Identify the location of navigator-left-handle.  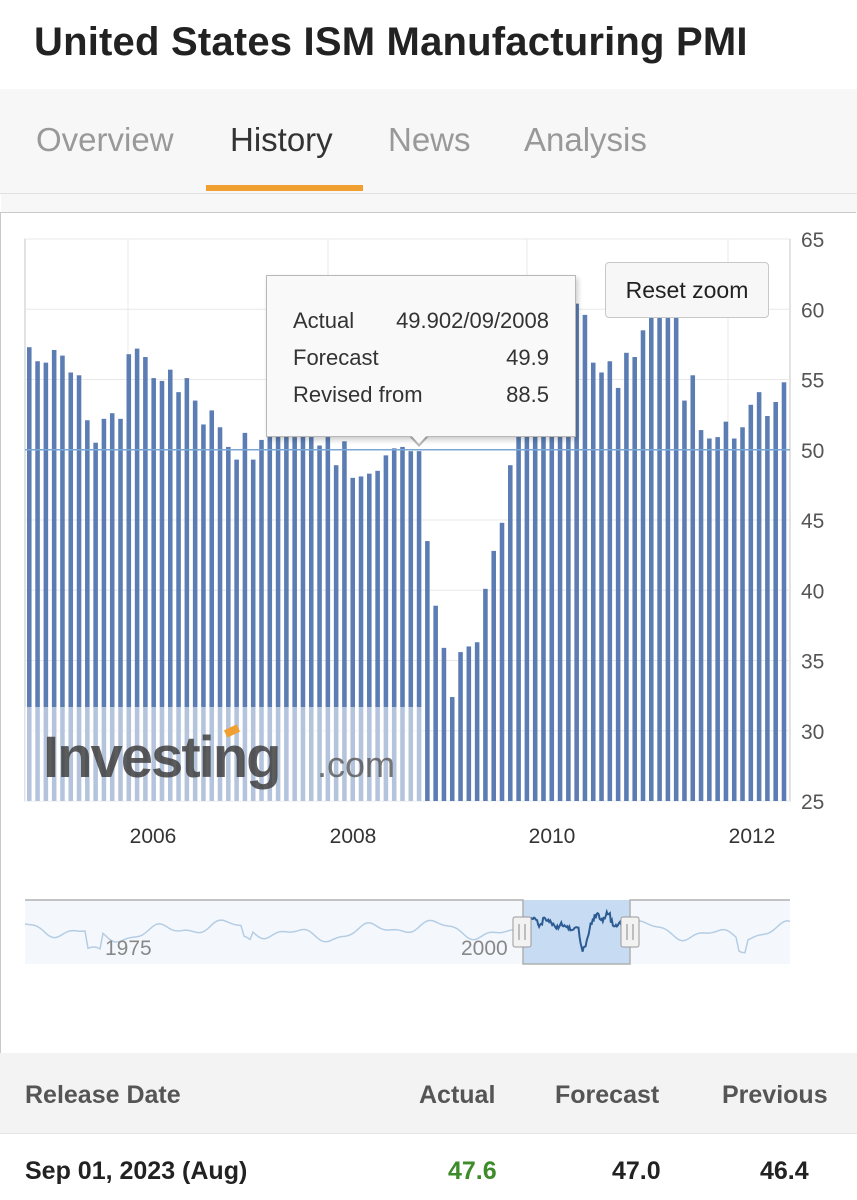
(522, 932).